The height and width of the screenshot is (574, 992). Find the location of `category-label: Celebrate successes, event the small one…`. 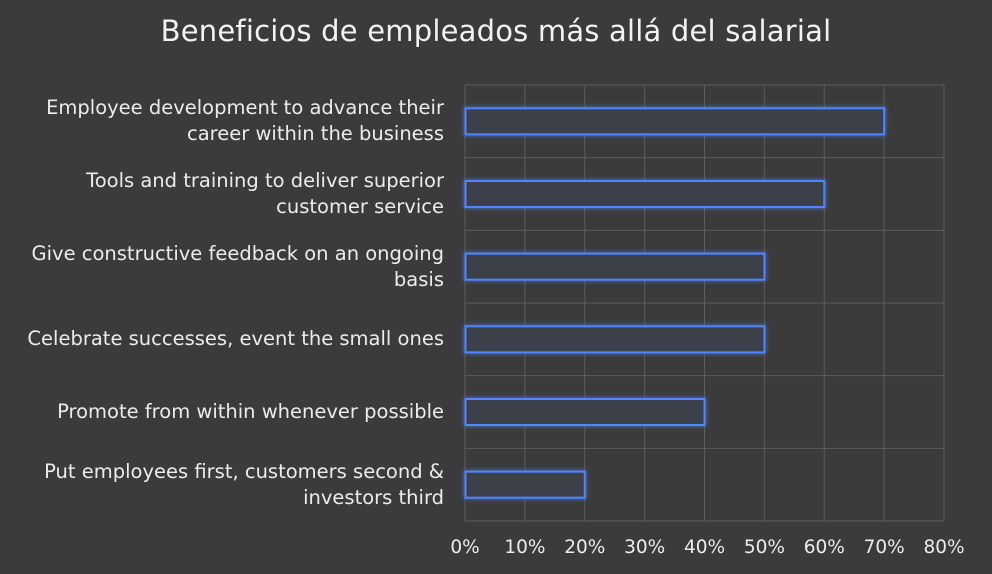

category-label: Celebrate successes, event the small one… is located at coordinates (235, 339).